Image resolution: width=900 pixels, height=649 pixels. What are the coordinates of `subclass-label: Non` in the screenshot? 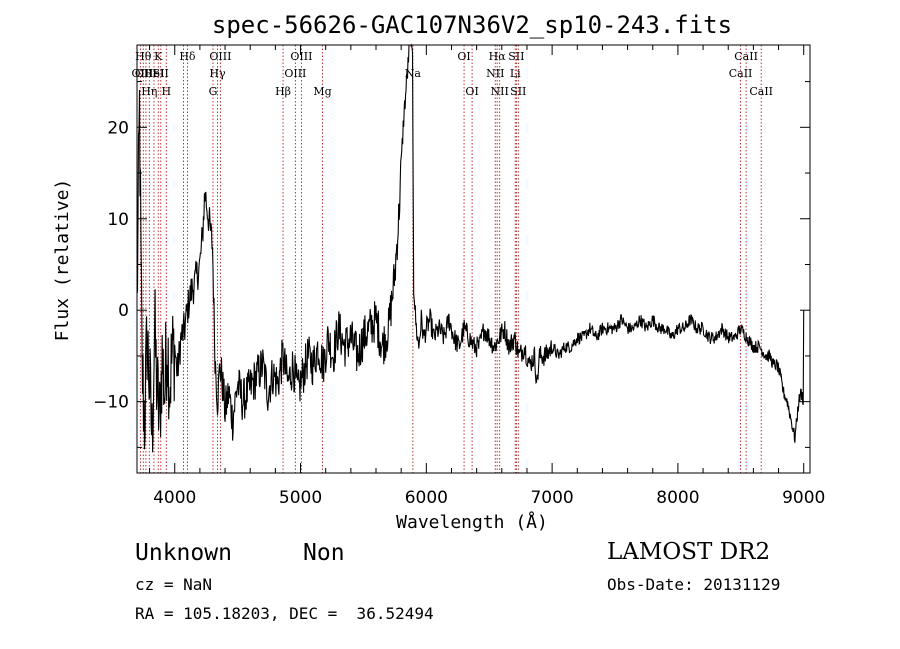 It's located at (324, 553).